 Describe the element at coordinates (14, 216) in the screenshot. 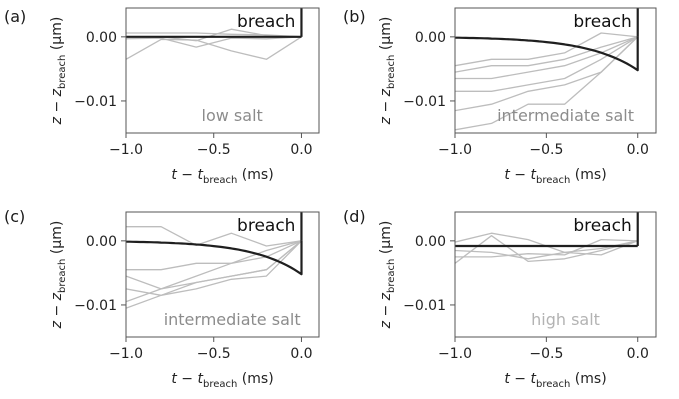

I see `panel-letter: (c)` at that location.